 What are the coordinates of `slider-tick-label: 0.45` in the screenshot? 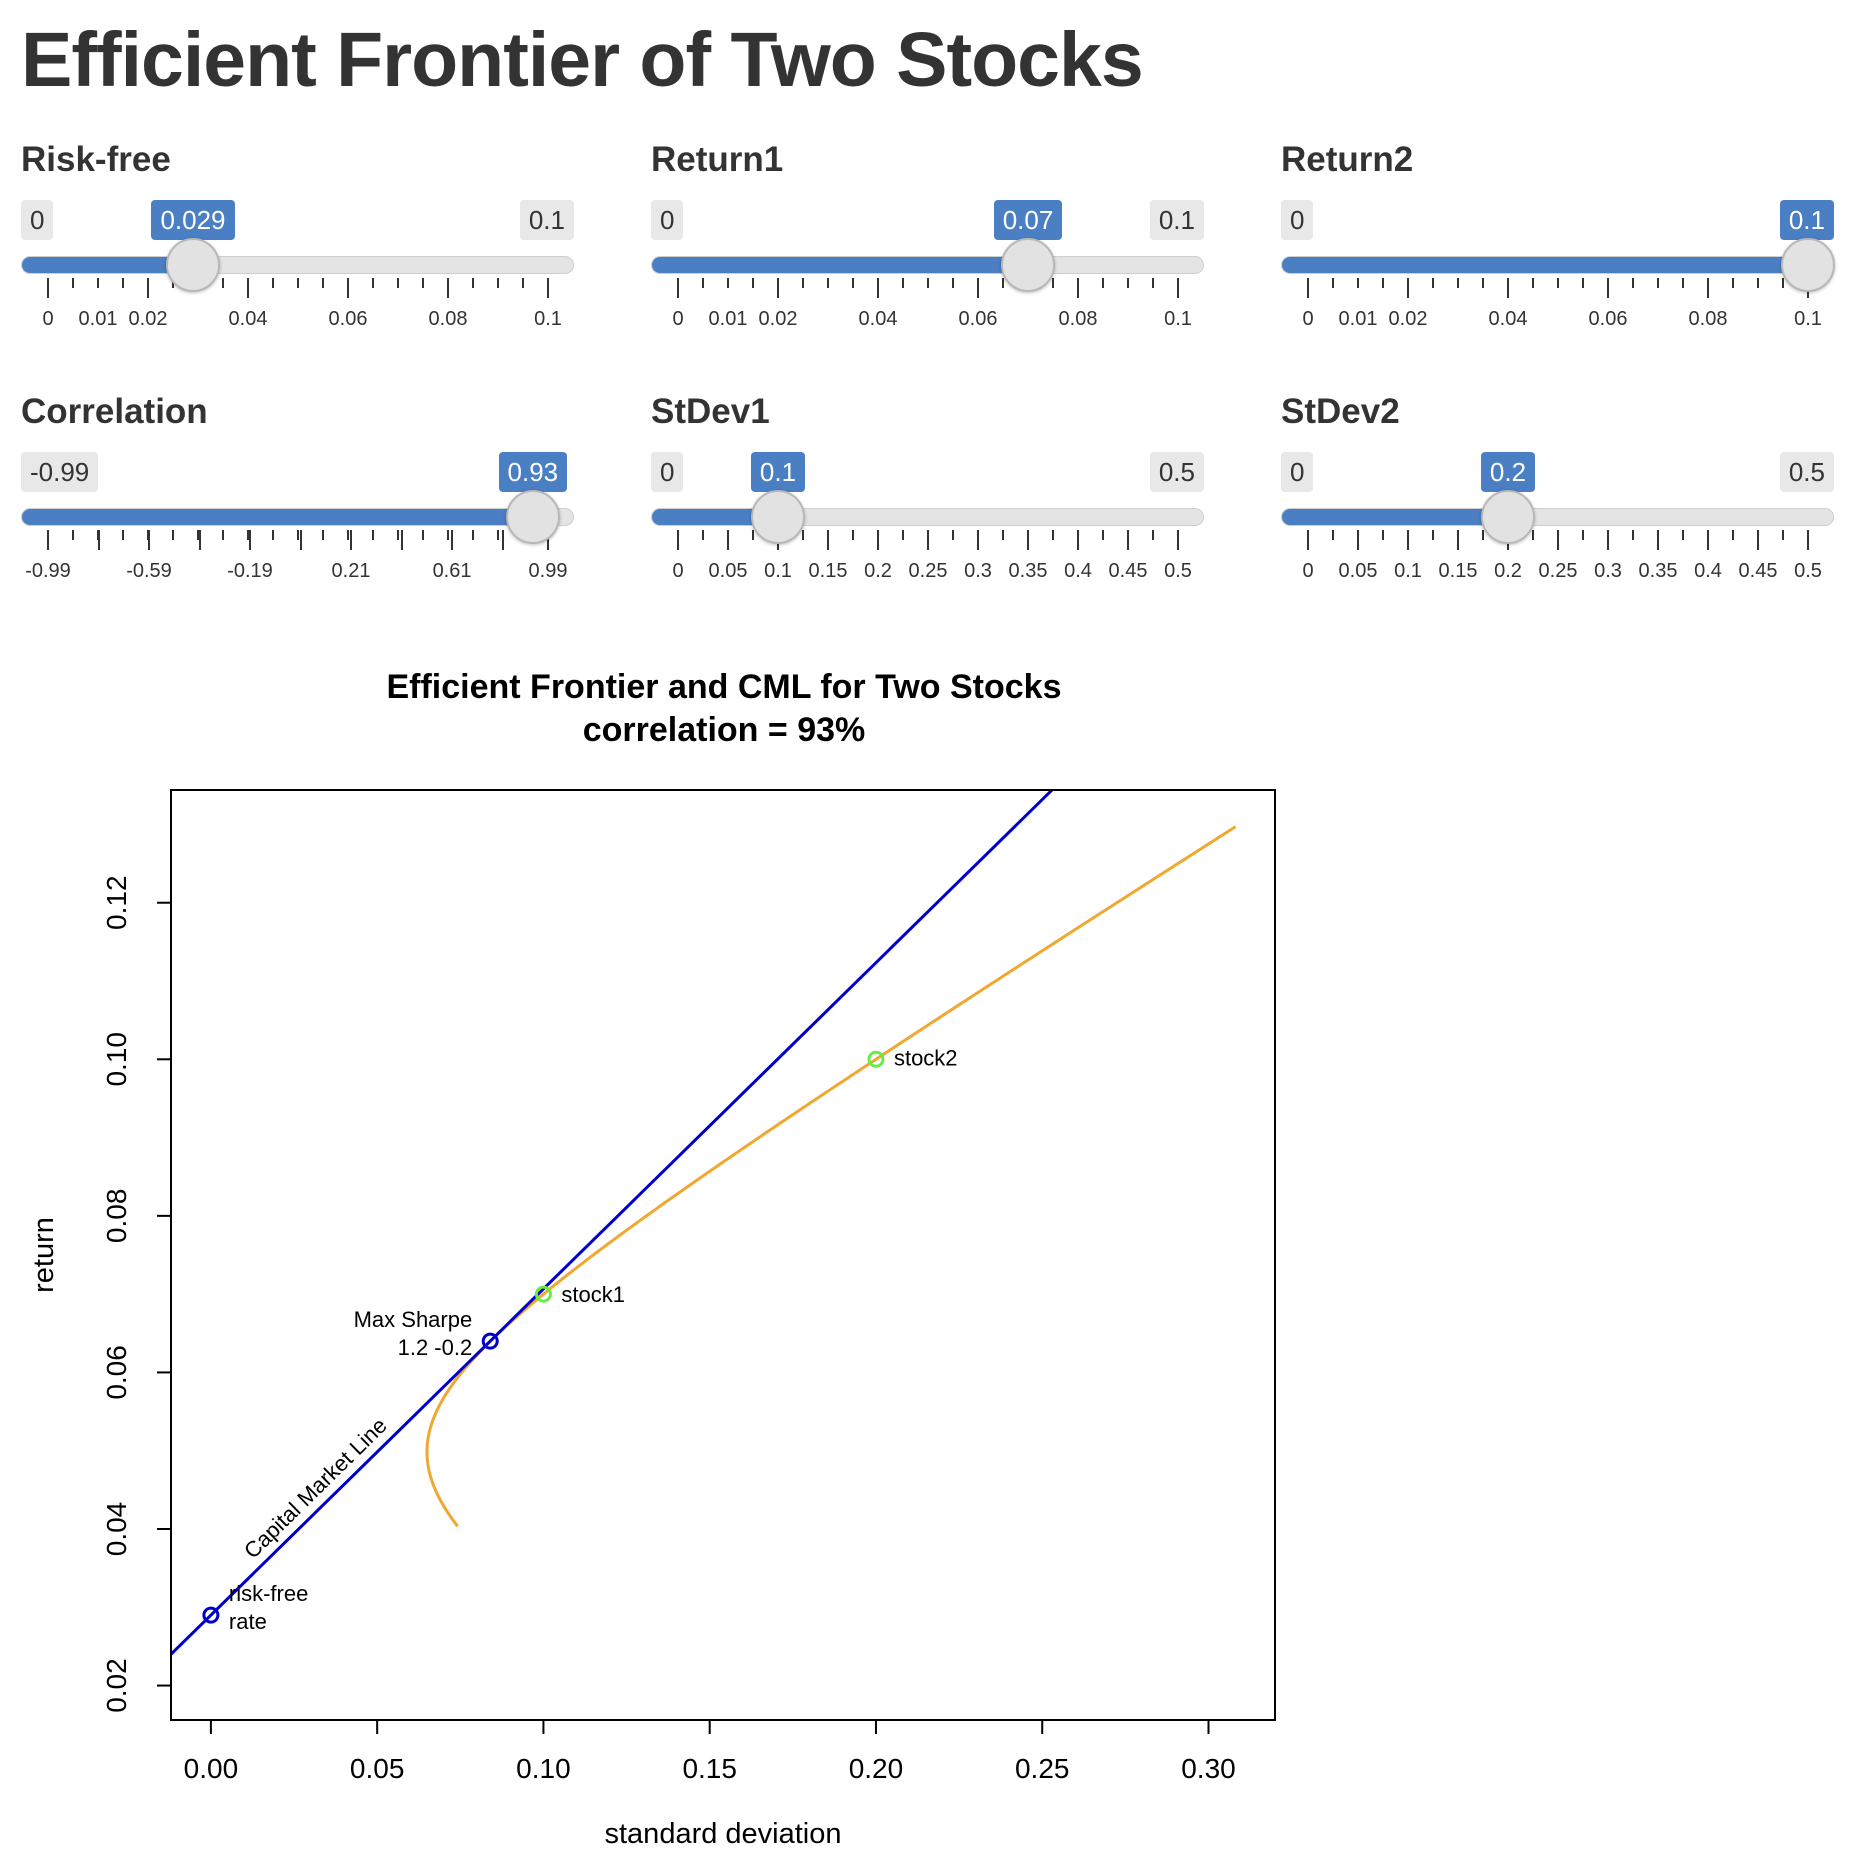 It's located at (1128, 571).